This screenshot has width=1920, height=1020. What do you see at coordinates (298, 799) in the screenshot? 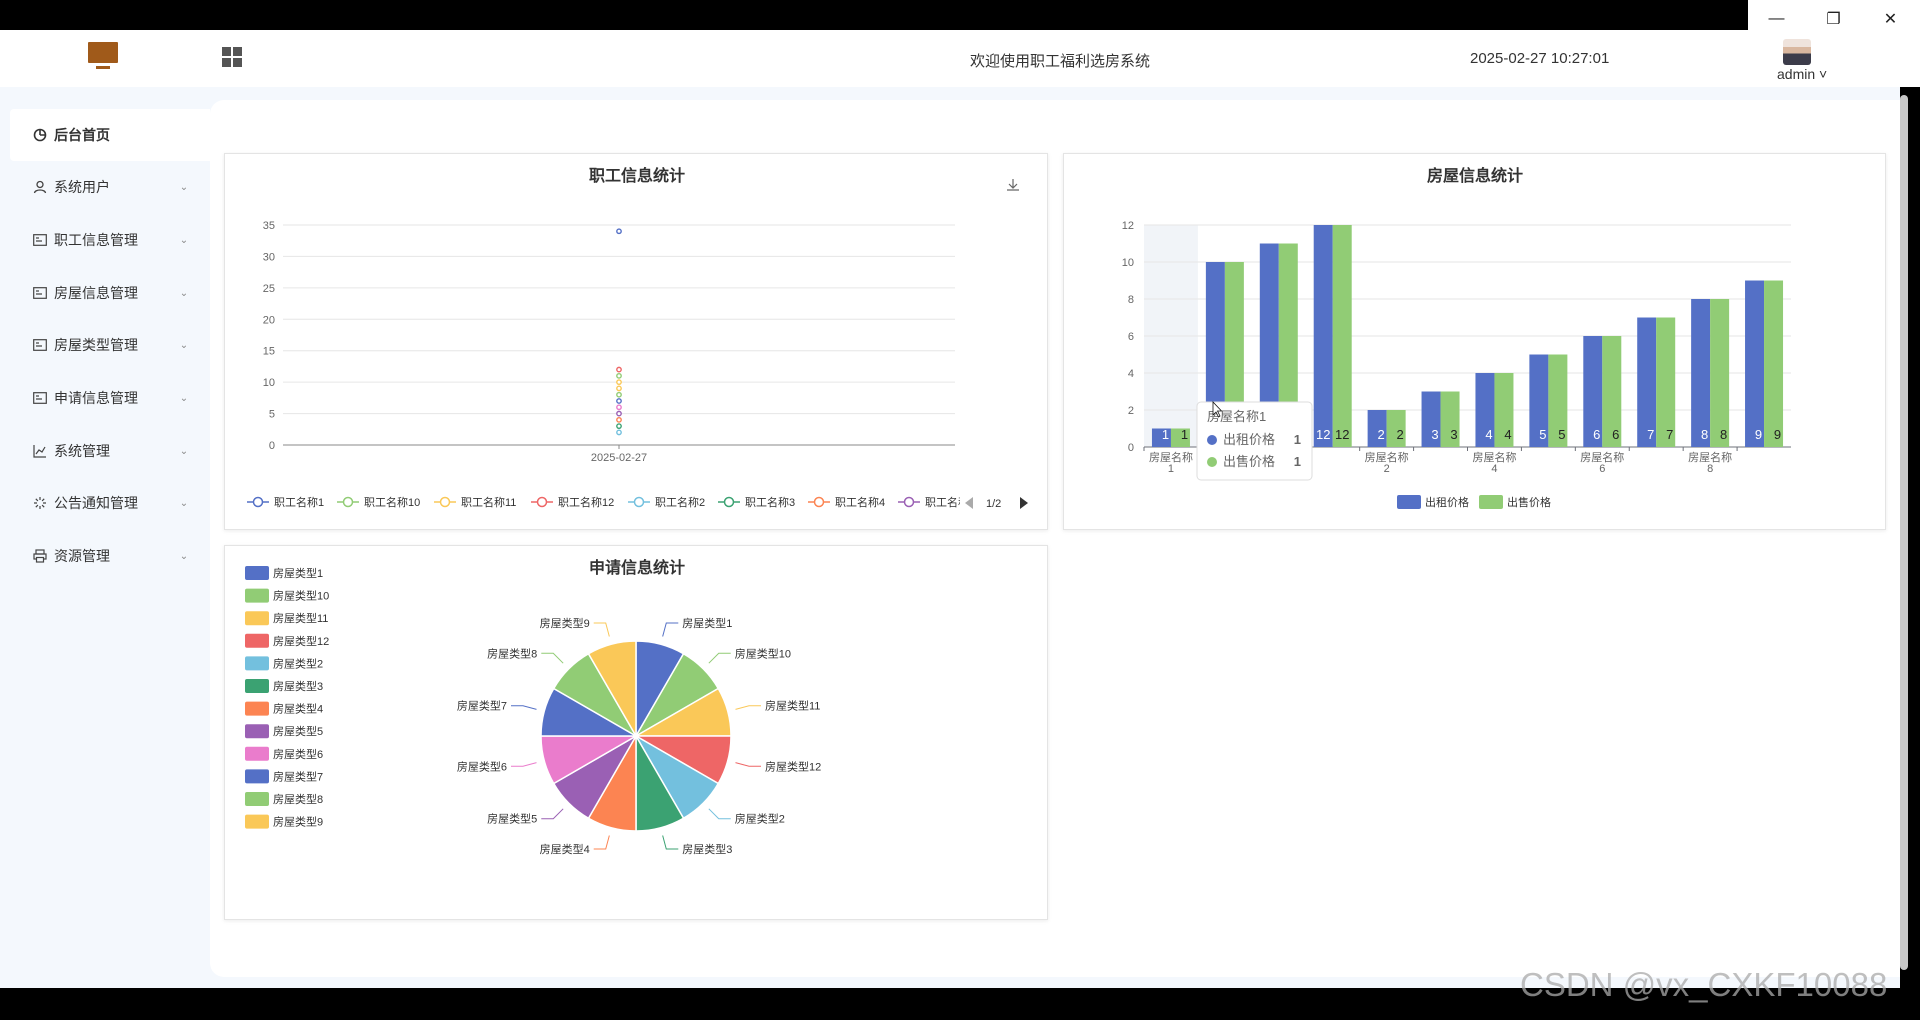
I see `legend-label: 房屋类型8` at bounding box center [298, 799].